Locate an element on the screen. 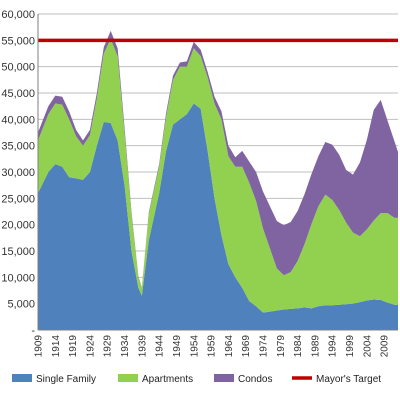 Image resolution: width=400 pixels, height=400 pixels. y-tick-label: 10,000 is located at coordinates (18, 278).